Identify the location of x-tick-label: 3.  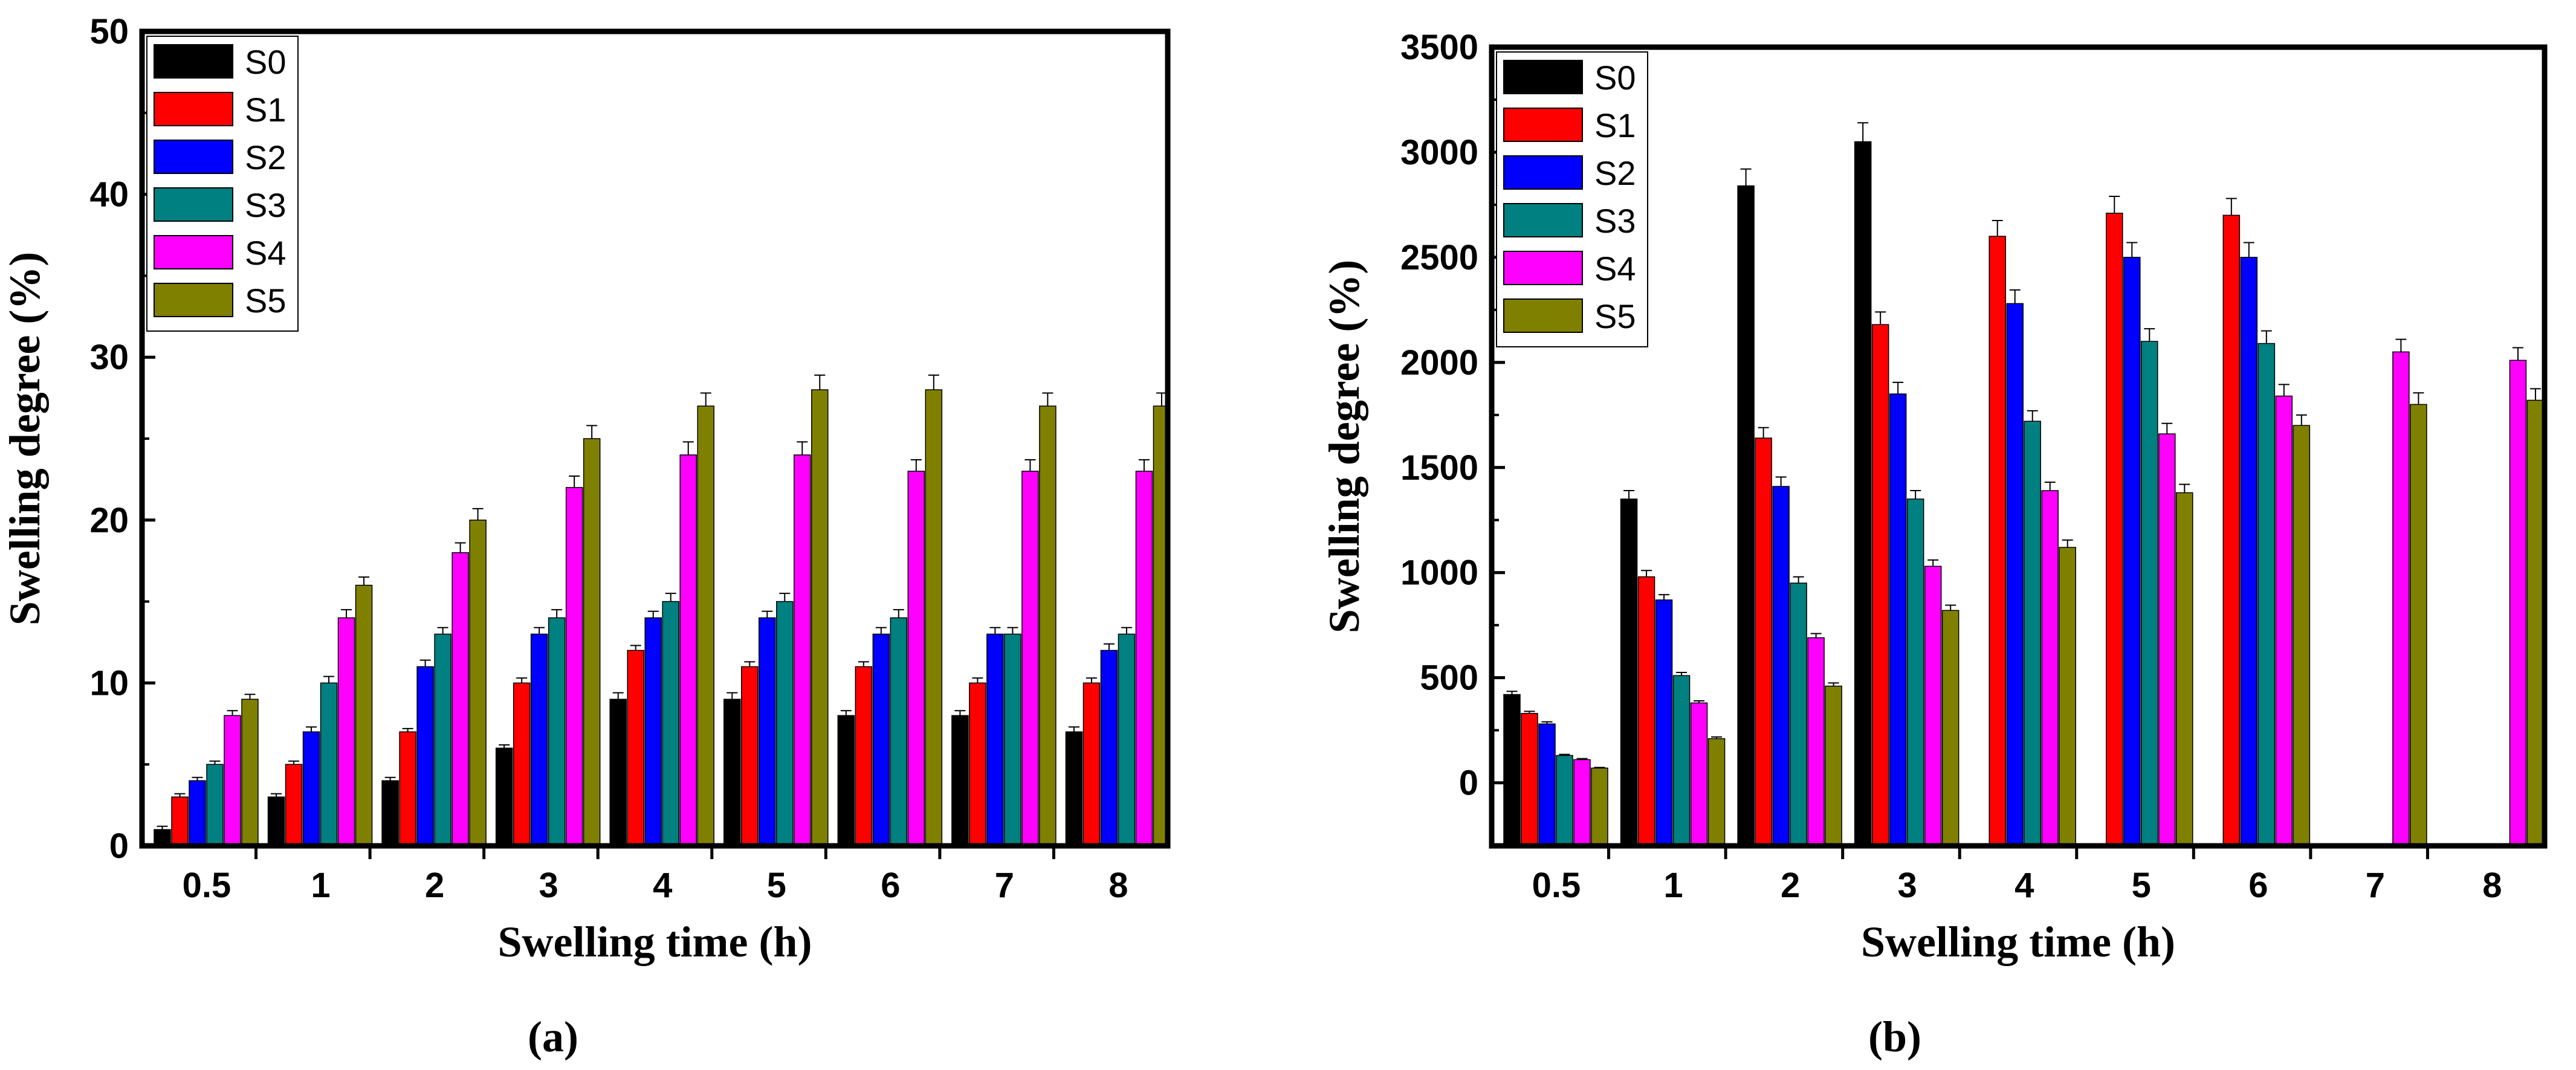
(548, 885).